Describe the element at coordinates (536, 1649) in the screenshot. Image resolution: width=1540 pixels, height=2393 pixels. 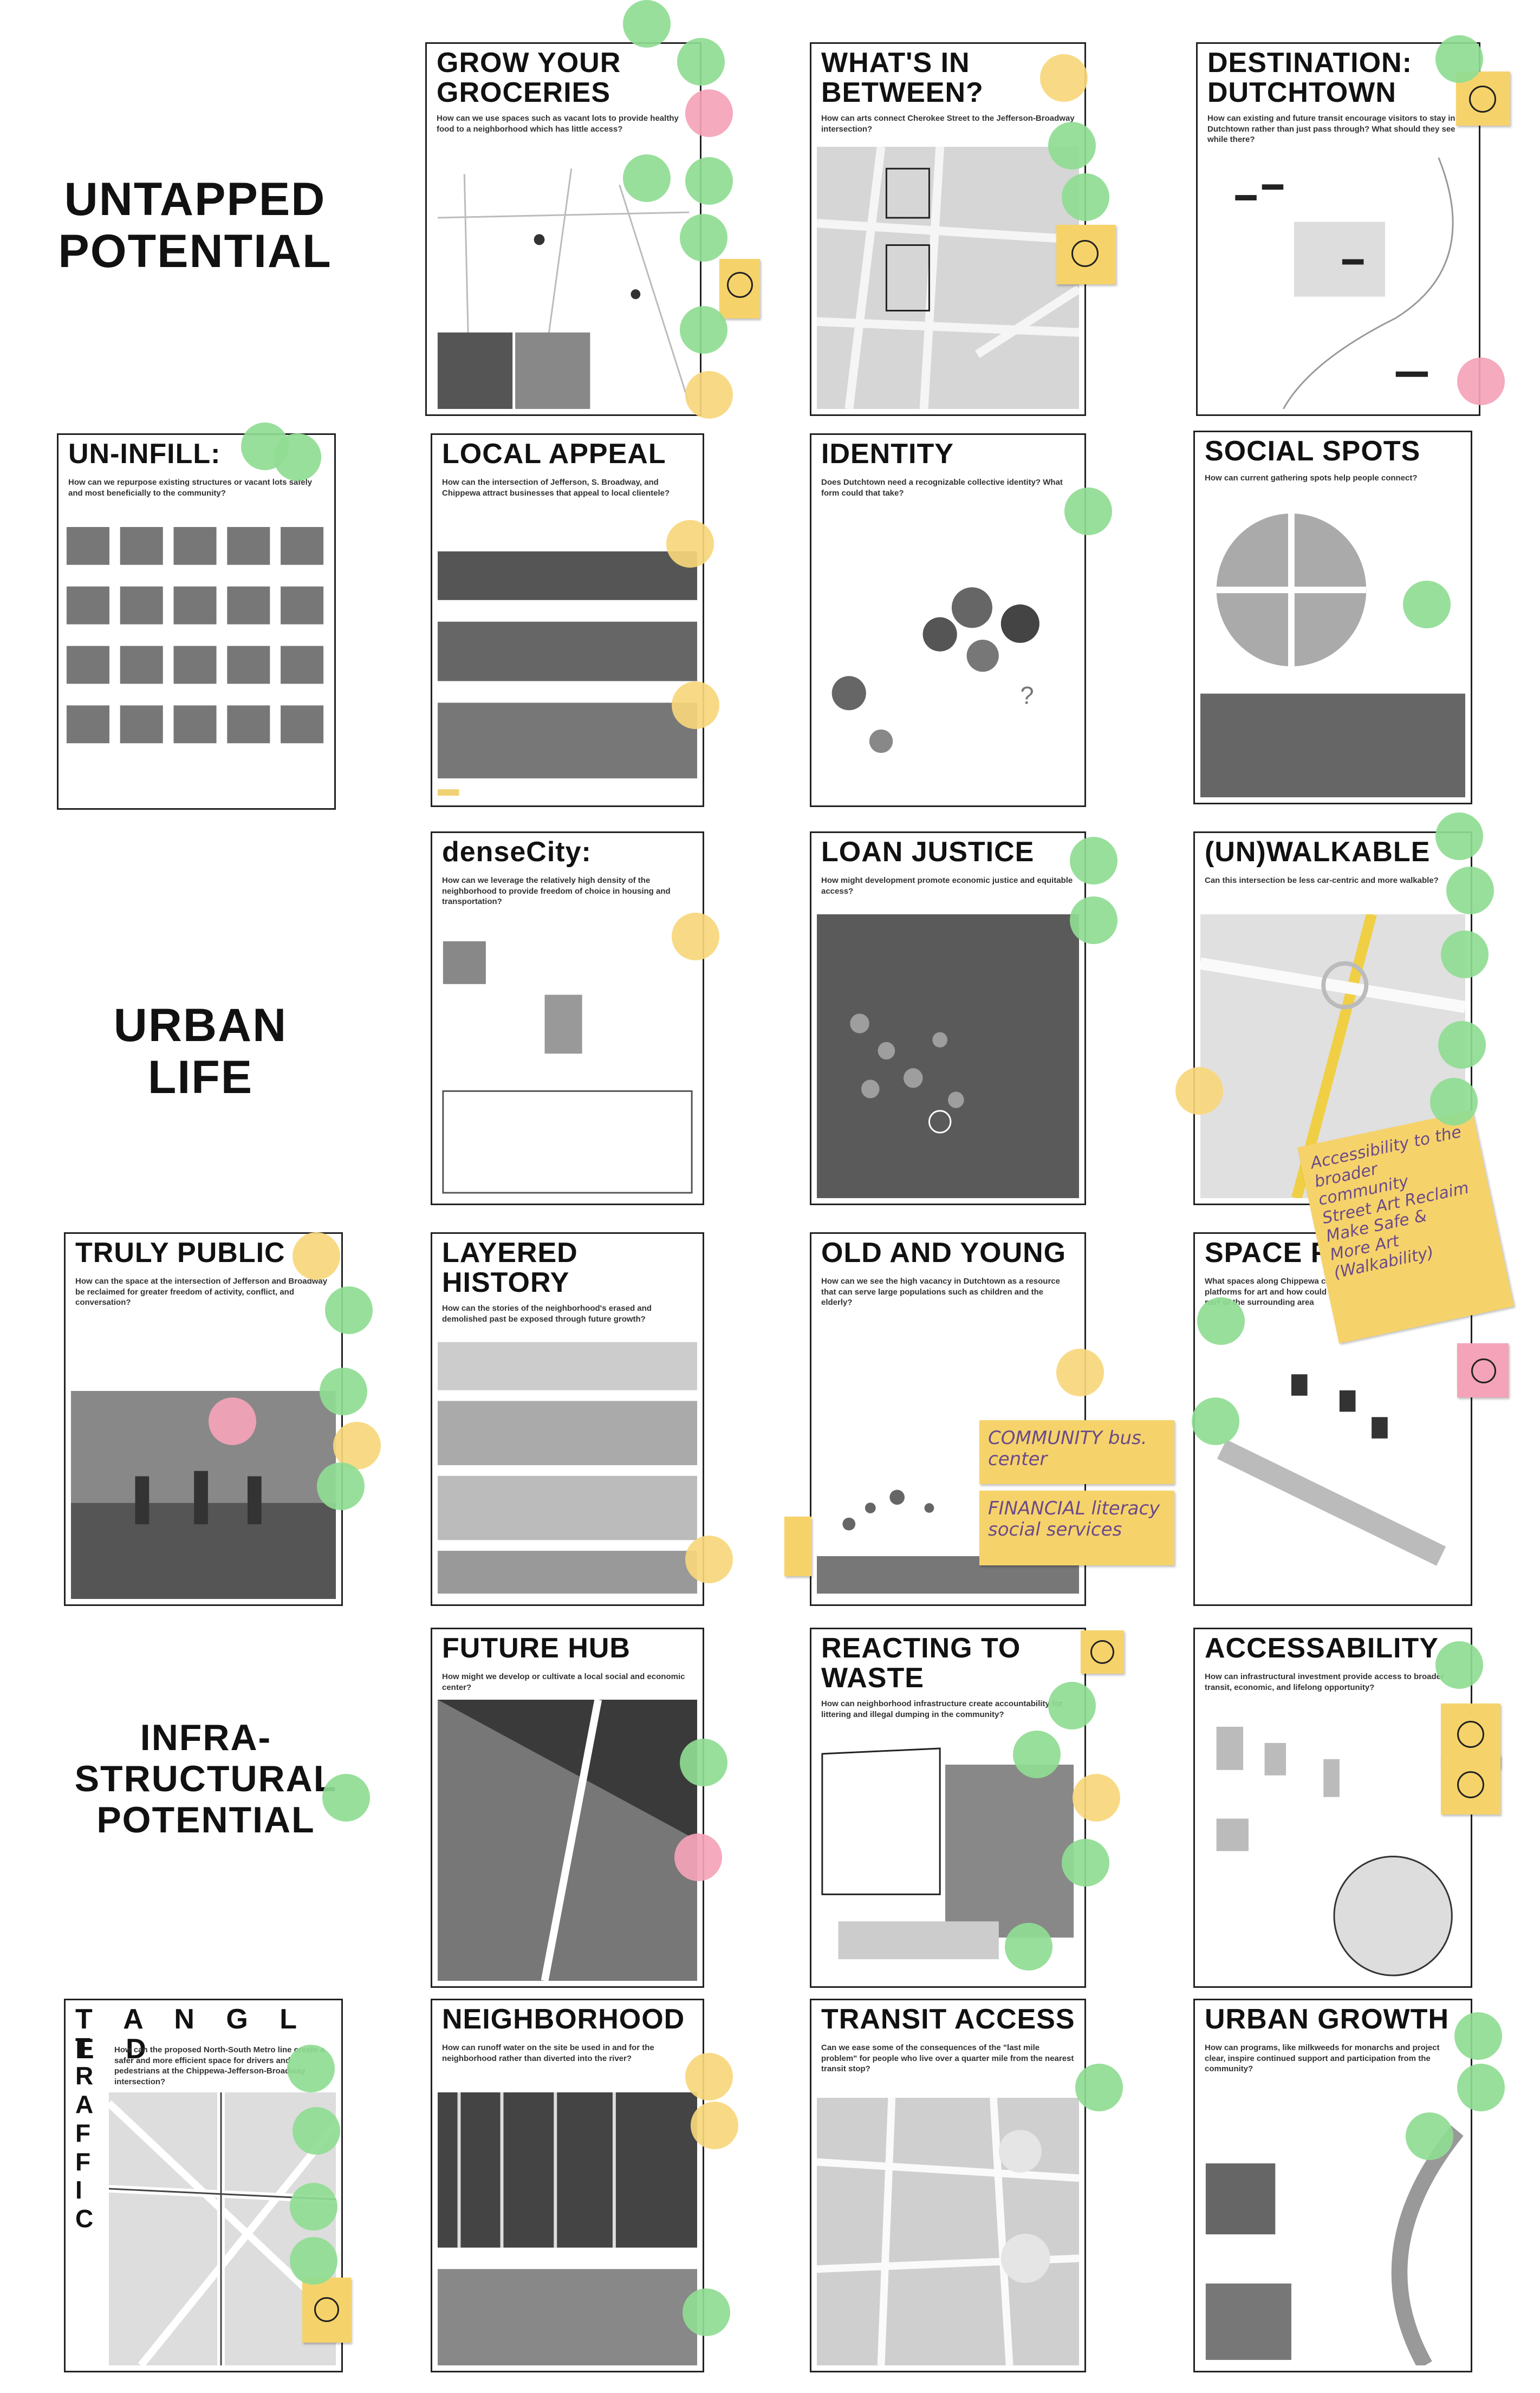
I see `card-title: FUTURE HUB` at that location.